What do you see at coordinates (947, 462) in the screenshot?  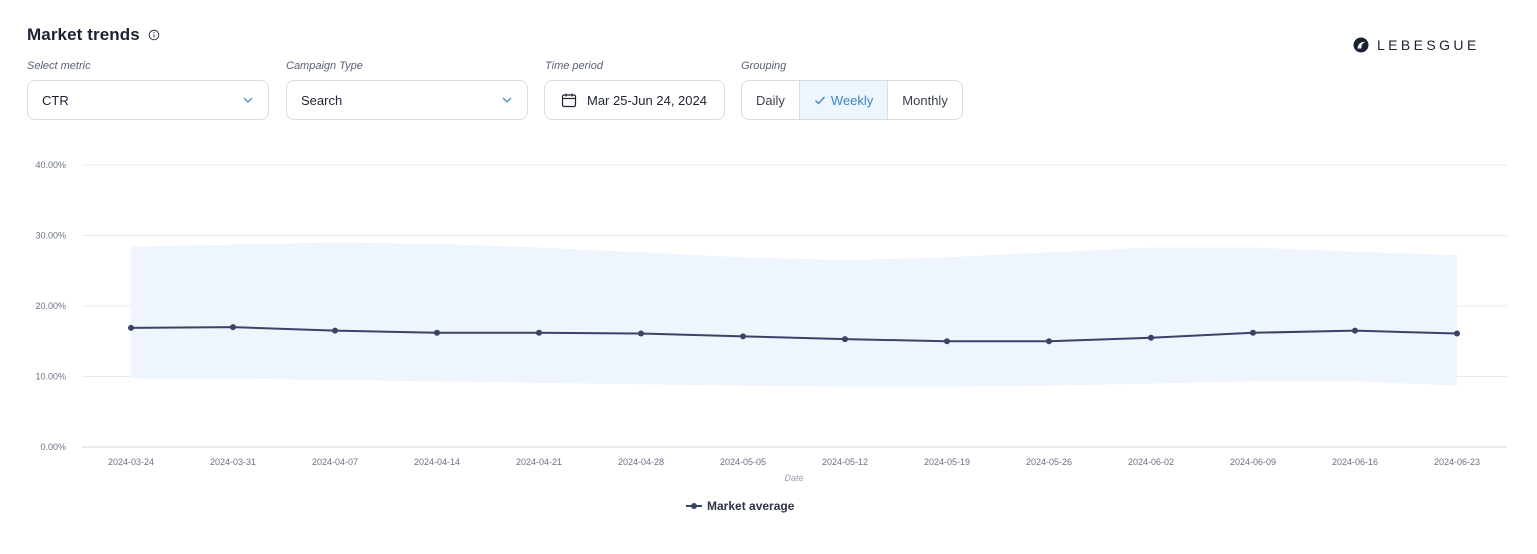 I see `x-tick-label: 2024-05-19` at bounding box center [947, 462].